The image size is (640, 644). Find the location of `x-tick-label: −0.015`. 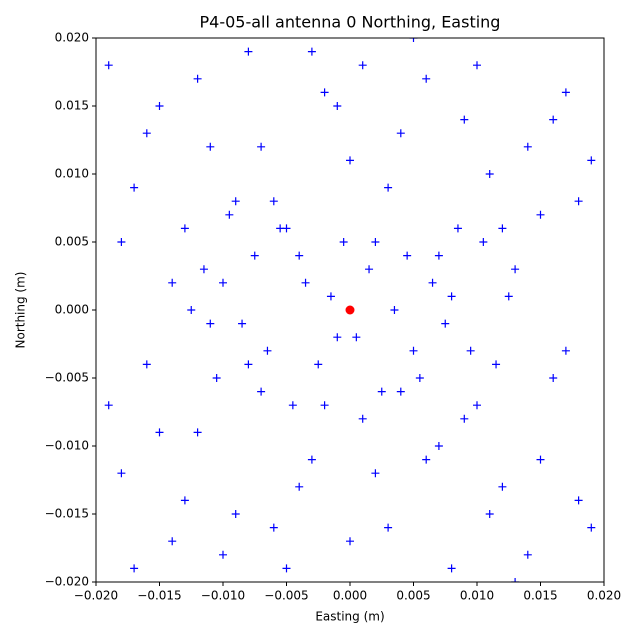

x-tick-label: −0.015 is located at coordinates (159, 596).